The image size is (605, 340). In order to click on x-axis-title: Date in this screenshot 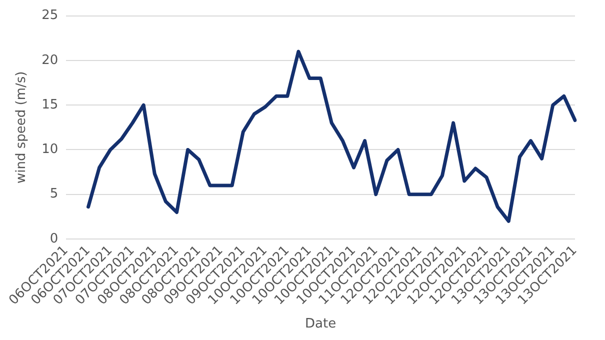, I will do `click(320, 324)`.